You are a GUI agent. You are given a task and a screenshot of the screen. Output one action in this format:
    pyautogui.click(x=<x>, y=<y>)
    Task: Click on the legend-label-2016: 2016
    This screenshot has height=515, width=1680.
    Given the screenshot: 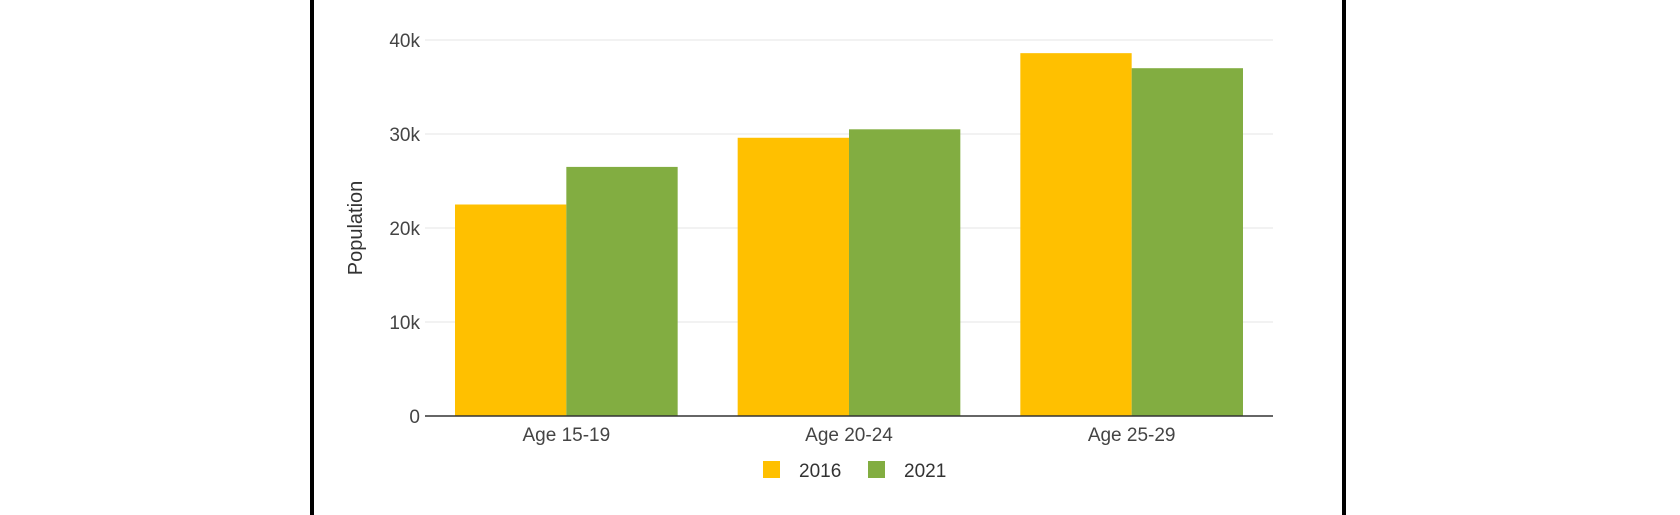 What is the action you would take?
    pyautogui.click(x=820, y=471)
    